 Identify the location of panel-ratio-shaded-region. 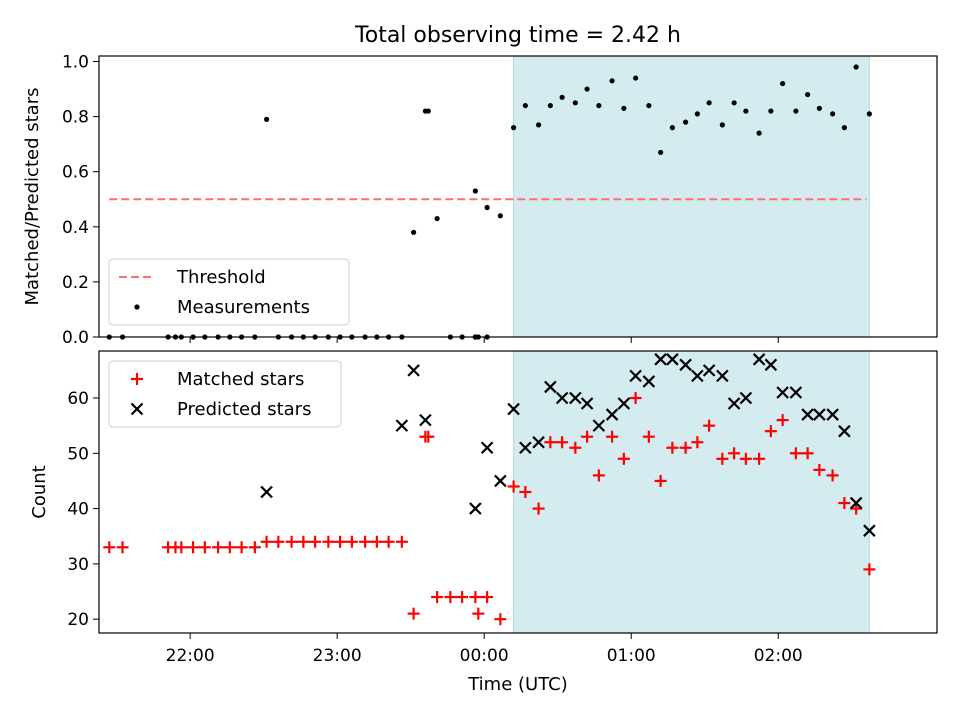
(691, 196).